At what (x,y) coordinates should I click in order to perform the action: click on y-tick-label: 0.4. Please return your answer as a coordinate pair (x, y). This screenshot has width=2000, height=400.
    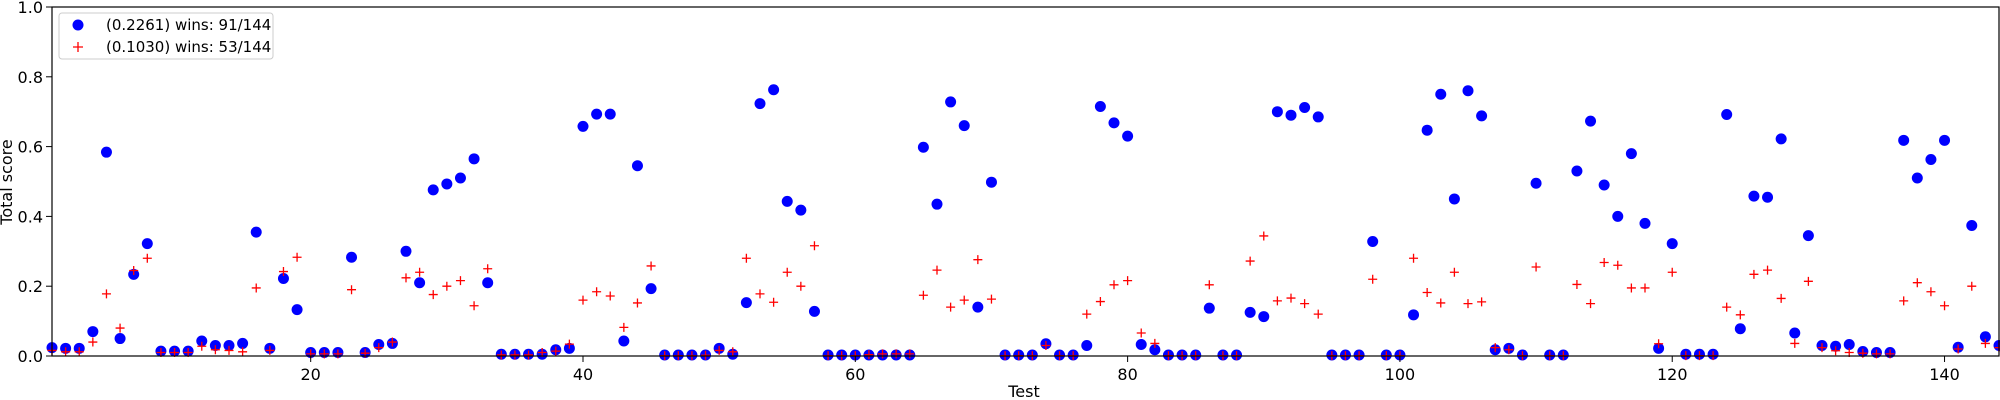
    Looking at the image, I should click on (30, 216).